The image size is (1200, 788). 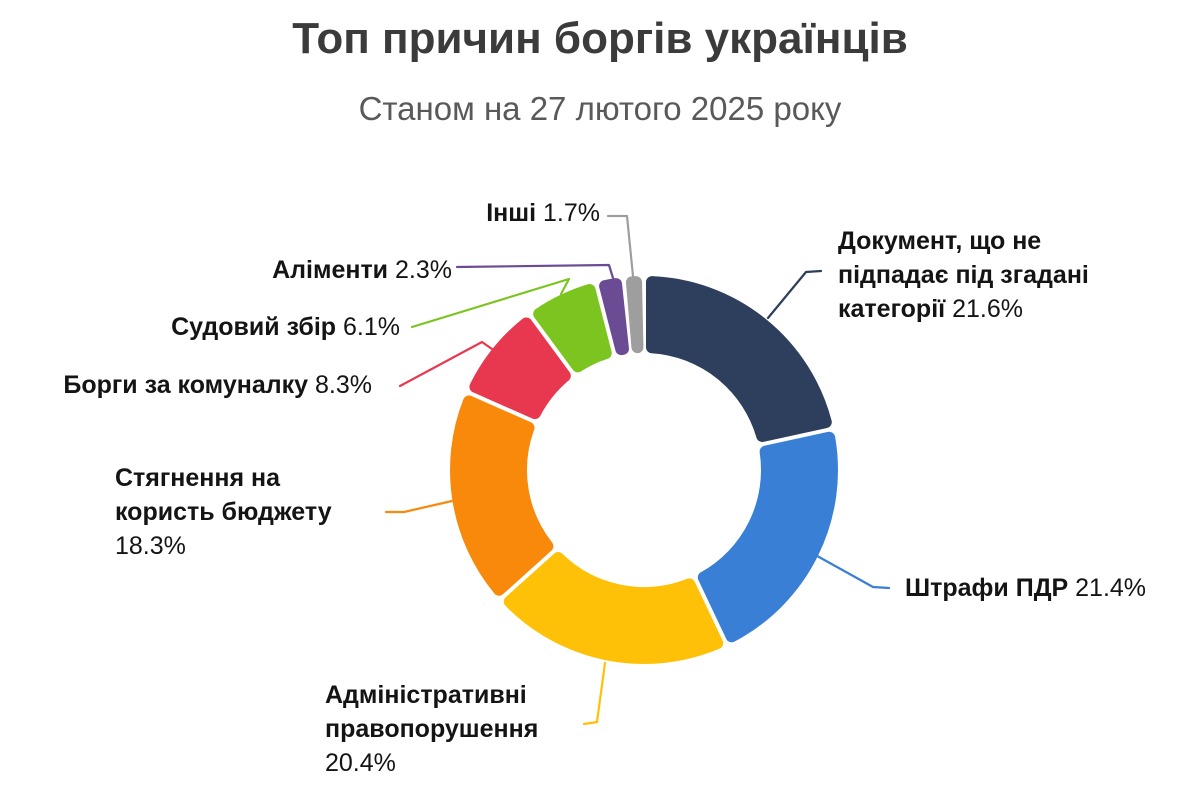 I want to click on leader-line-other, so click(x=620, y=246).